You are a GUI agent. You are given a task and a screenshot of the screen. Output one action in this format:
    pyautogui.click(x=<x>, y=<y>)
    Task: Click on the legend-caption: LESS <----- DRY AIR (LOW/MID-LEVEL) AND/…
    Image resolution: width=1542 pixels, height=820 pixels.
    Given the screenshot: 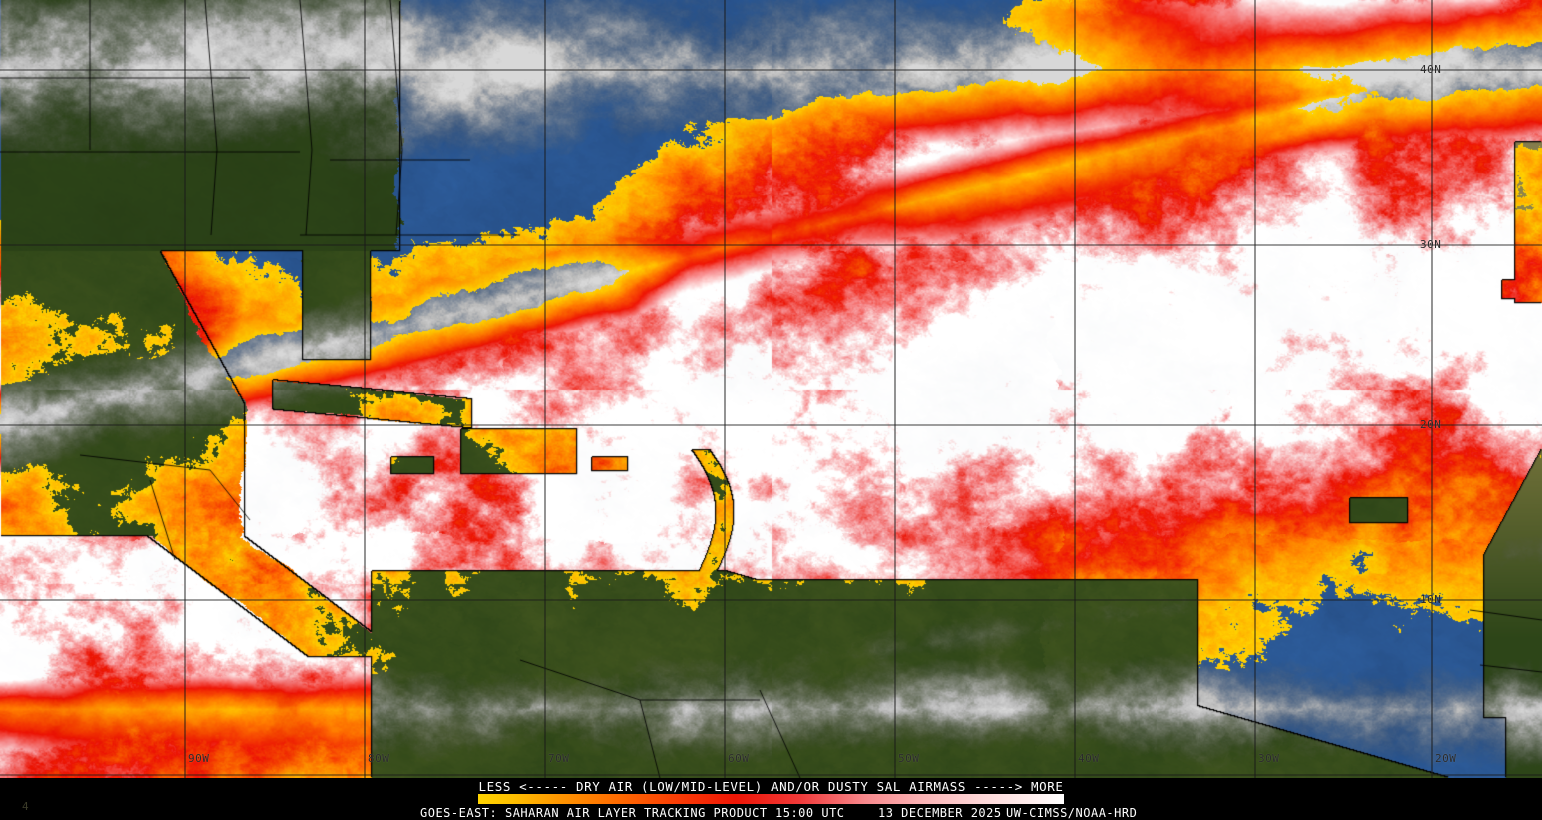 What is the action you would take?
    pyautogui.click(x=771, y=786)
    